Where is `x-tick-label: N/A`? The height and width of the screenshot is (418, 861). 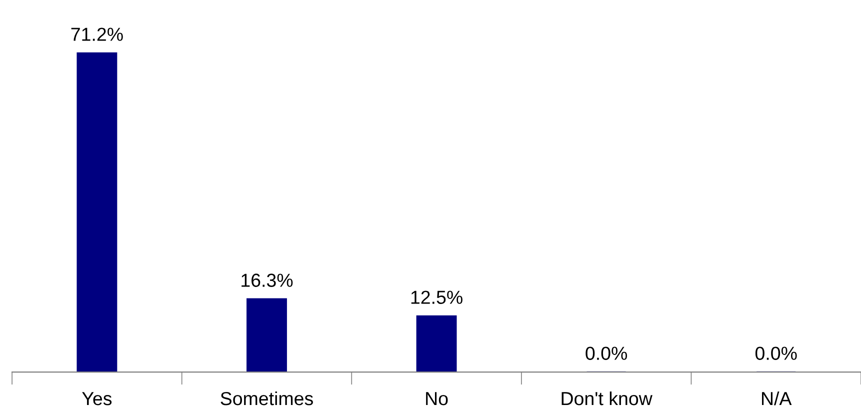 x-tick-label: N/A is located at coordinates (777, 398).